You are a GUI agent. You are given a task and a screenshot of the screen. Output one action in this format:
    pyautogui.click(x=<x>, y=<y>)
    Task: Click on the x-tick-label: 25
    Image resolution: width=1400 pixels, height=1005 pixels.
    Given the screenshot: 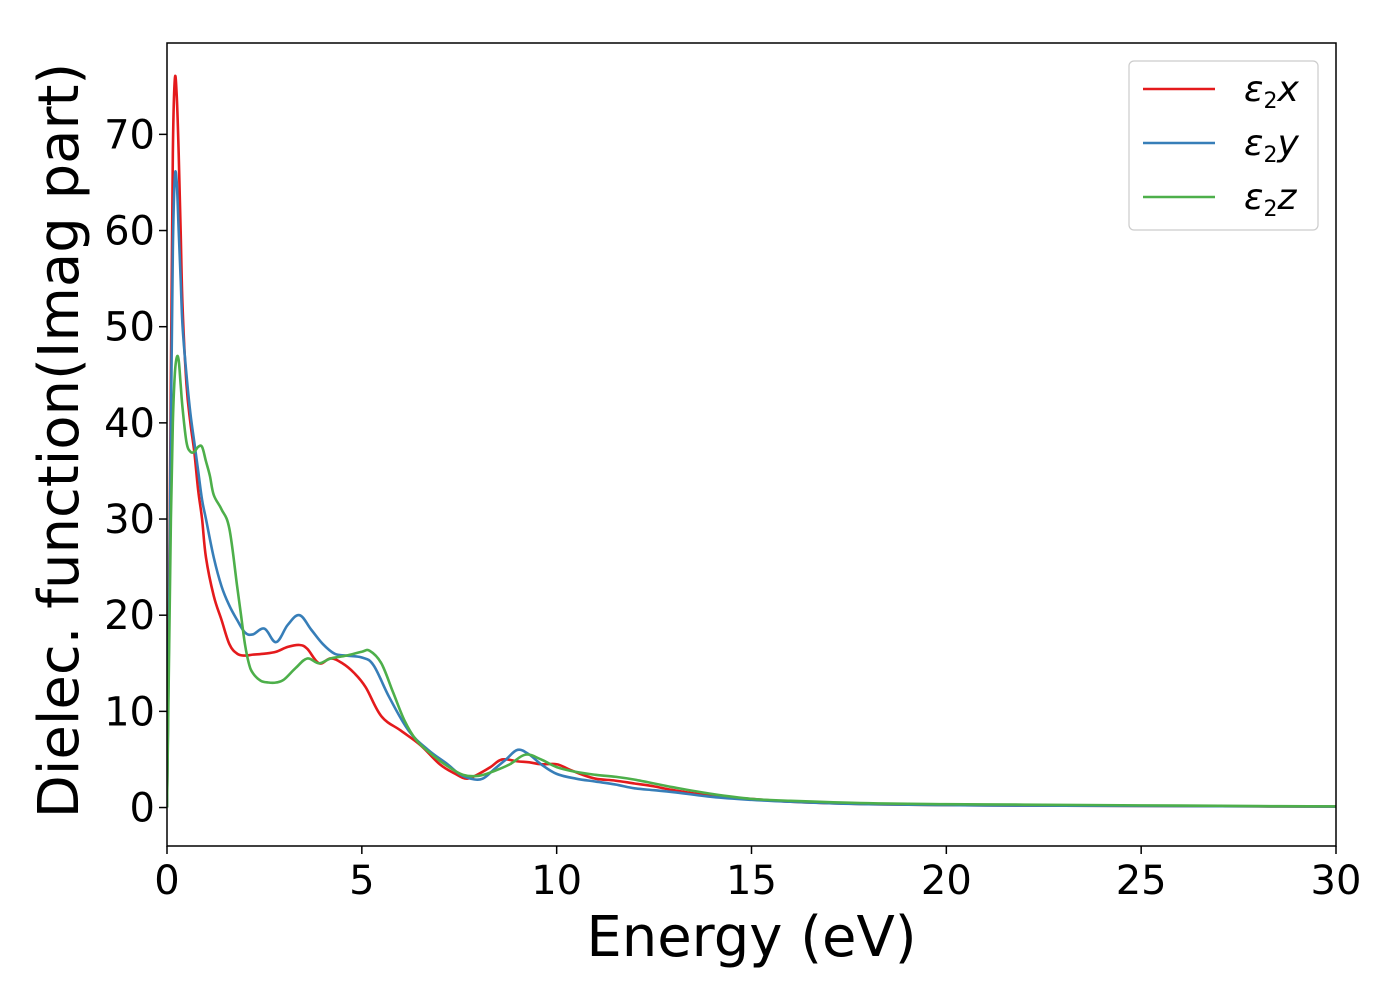 What is the action you would take?
    pyautogui.click(x=1141, y=881)
    